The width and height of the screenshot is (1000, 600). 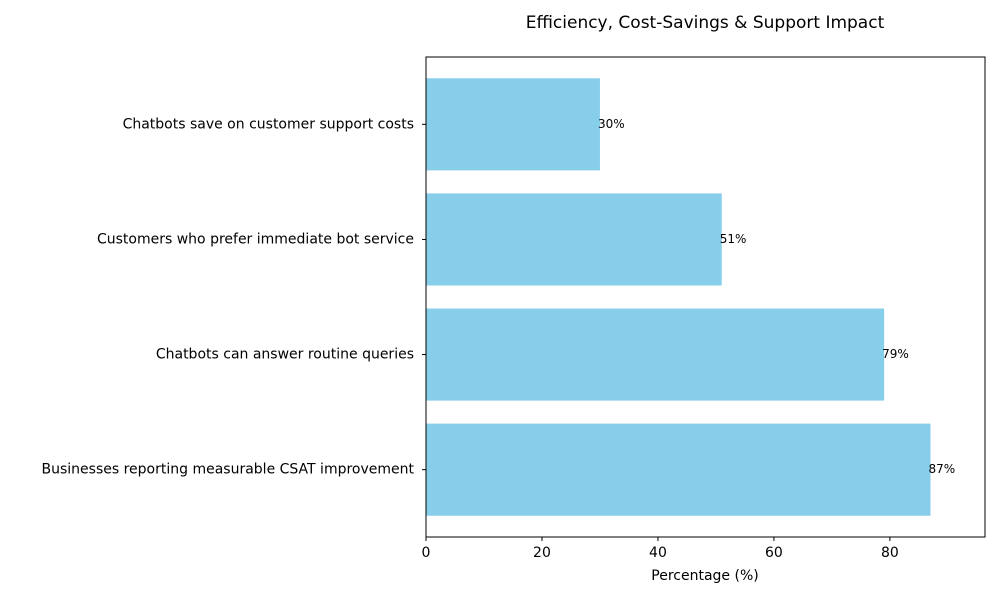 What do you see at coordinates (941, 469) in the screenshot?
I see `data-label: 87%` at bounding box center [941, 469].